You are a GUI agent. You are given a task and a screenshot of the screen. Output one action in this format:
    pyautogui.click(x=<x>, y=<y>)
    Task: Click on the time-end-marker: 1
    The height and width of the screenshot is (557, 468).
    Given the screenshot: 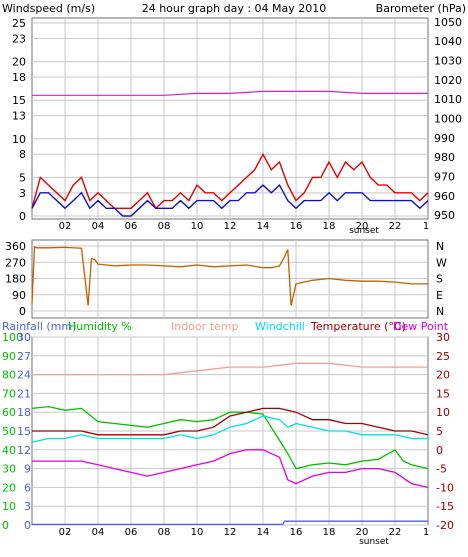 What is the action you would take?
    pyautogui.click(x=426, y=532)
    